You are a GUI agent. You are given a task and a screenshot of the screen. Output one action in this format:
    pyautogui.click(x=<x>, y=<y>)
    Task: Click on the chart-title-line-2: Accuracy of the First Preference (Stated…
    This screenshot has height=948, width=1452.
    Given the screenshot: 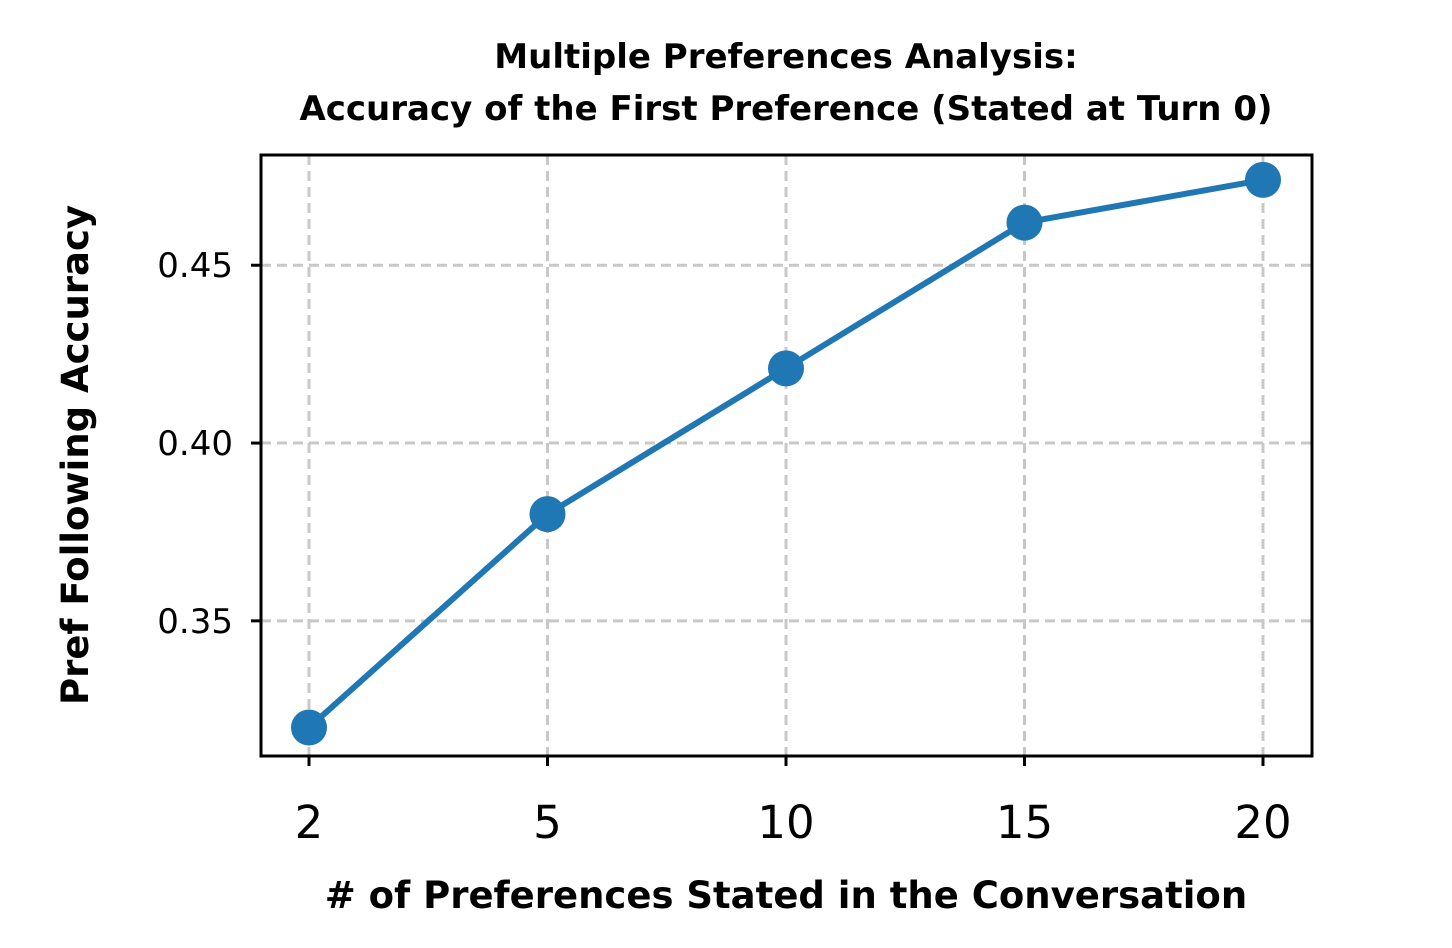 What is the action you would take?
    pyautogui.click(x=785, y=109)
    